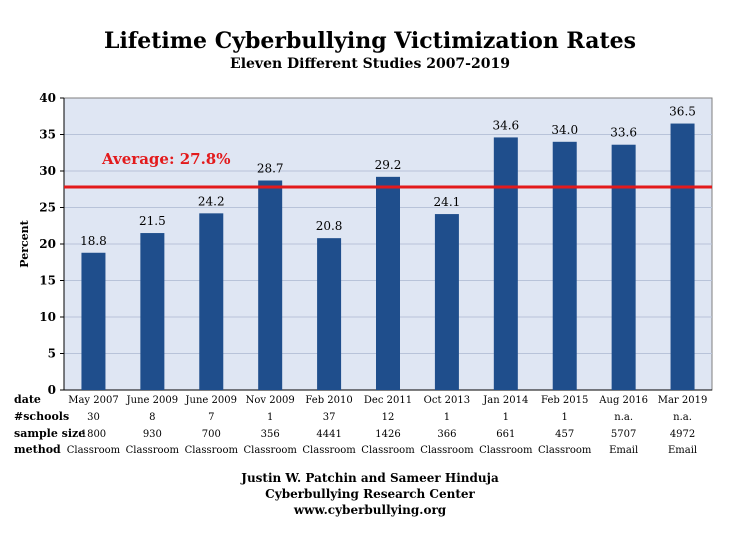 This screenshot has height=533, width=740. Describe the element at coordinates (211, 434) in the screenshot. I see `table-cell-sample-size: 700` at that location.